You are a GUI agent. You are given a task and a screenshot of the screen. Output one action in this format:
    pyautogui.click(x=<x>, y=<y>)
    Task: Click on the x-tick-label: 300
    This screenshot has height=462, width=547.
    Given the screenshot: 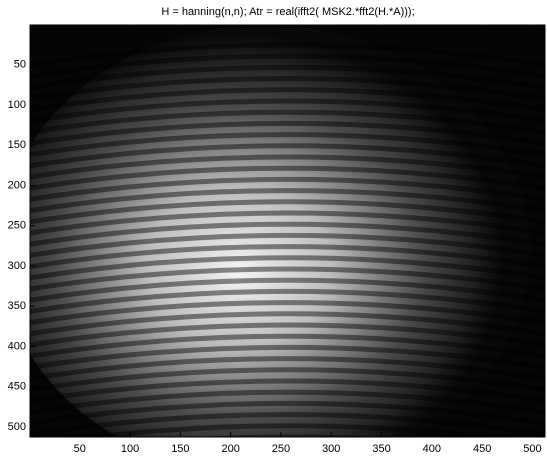 What is the action you would take?
    pyautogui.click(x=331, y=449)
    